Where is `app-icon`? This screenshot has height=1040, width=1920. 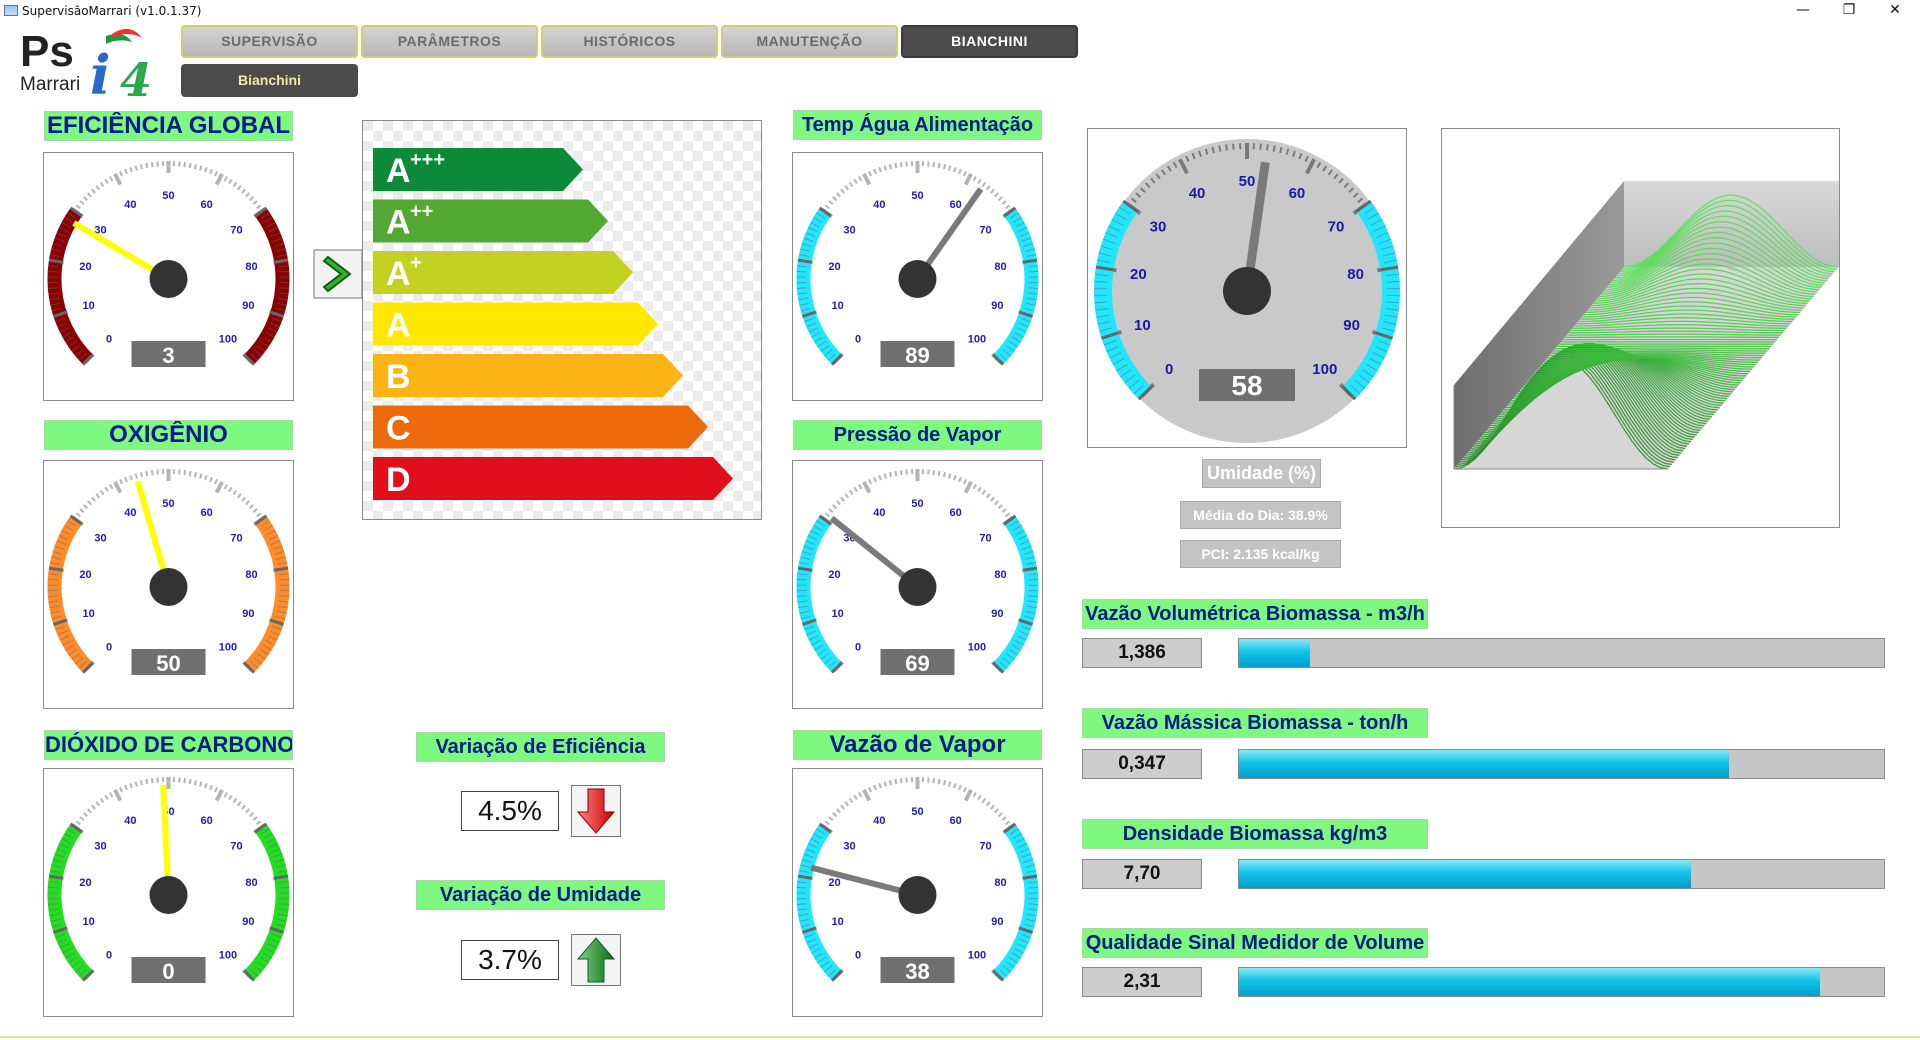 app-icon is located at coordinates (11, 10).